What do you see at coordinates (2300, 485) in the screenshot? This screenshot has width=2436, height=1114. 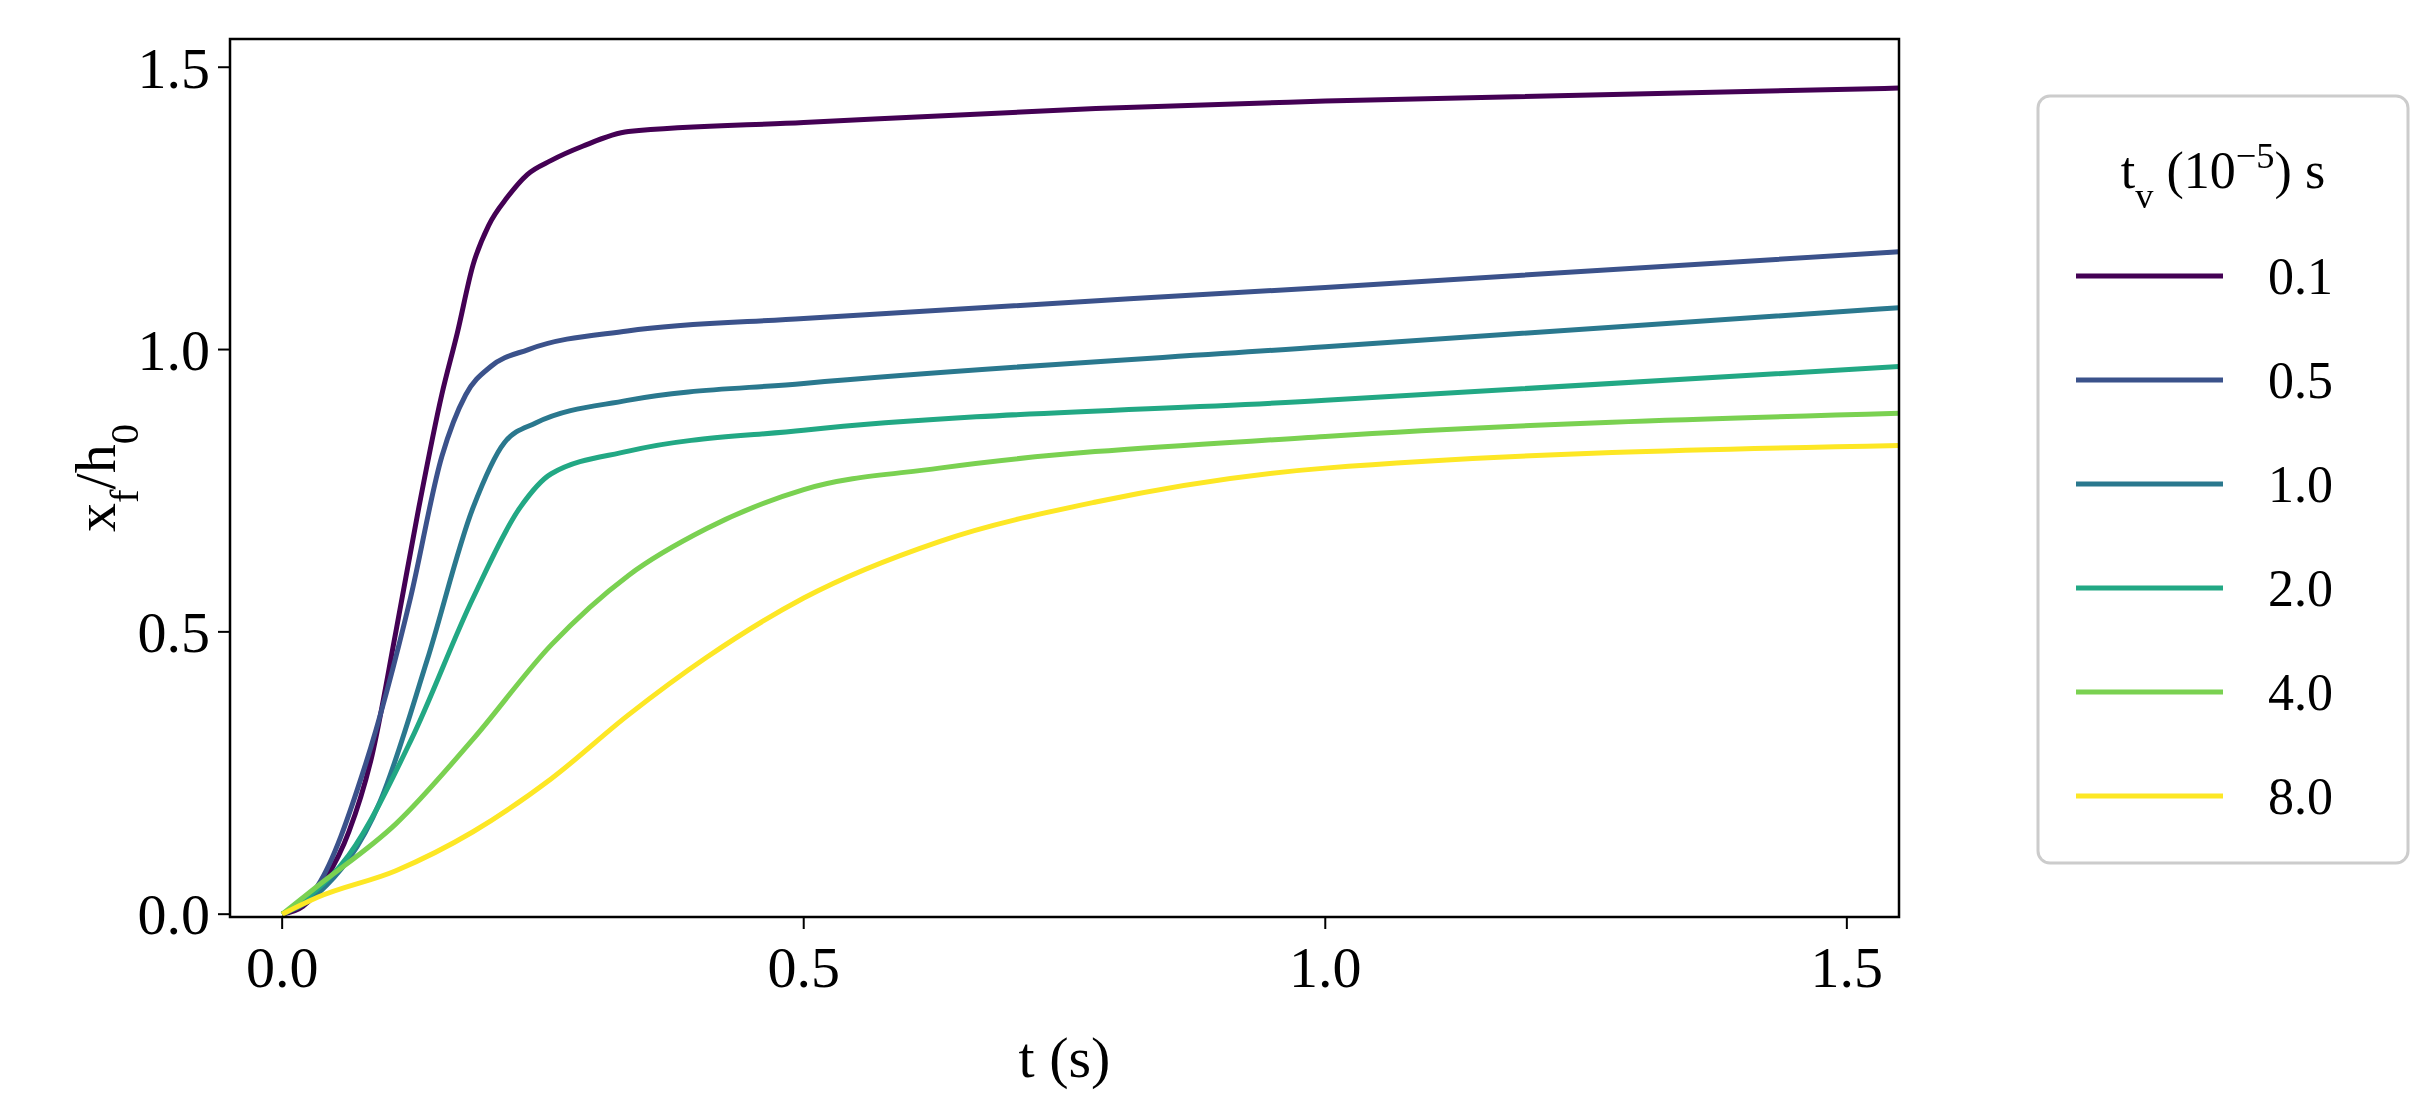 I see `legend-label: 1.0` at bounding box center [2300, 485].